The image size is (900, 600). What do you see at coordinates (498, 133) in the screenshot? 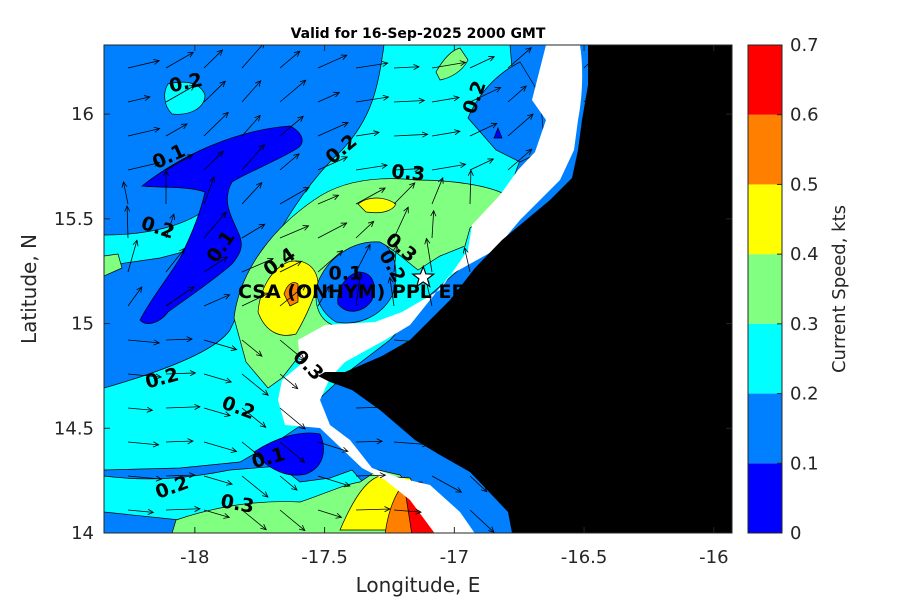
I see `speed-band-0.0-0.1-ne` at bounding box center [498, 133].